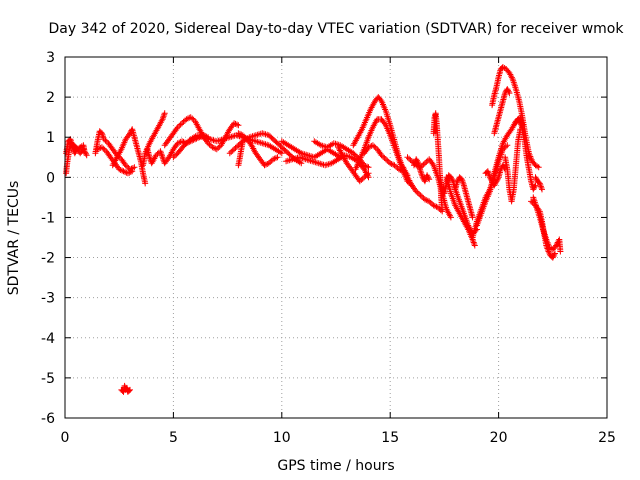 The height and width of the screenshot is (480, 640). Describe the element at coordinates (48, 259) in the screenshot. I see `y-tick-label: -2` at that location.